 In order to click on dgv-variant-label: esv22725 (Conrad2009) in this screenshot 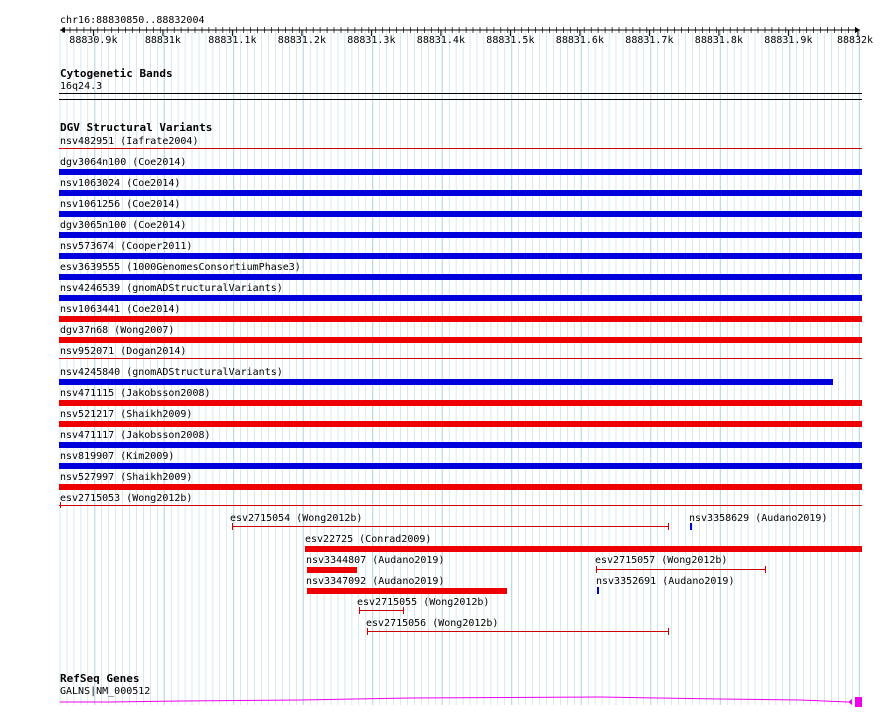, I will do `click(368, 539)`.